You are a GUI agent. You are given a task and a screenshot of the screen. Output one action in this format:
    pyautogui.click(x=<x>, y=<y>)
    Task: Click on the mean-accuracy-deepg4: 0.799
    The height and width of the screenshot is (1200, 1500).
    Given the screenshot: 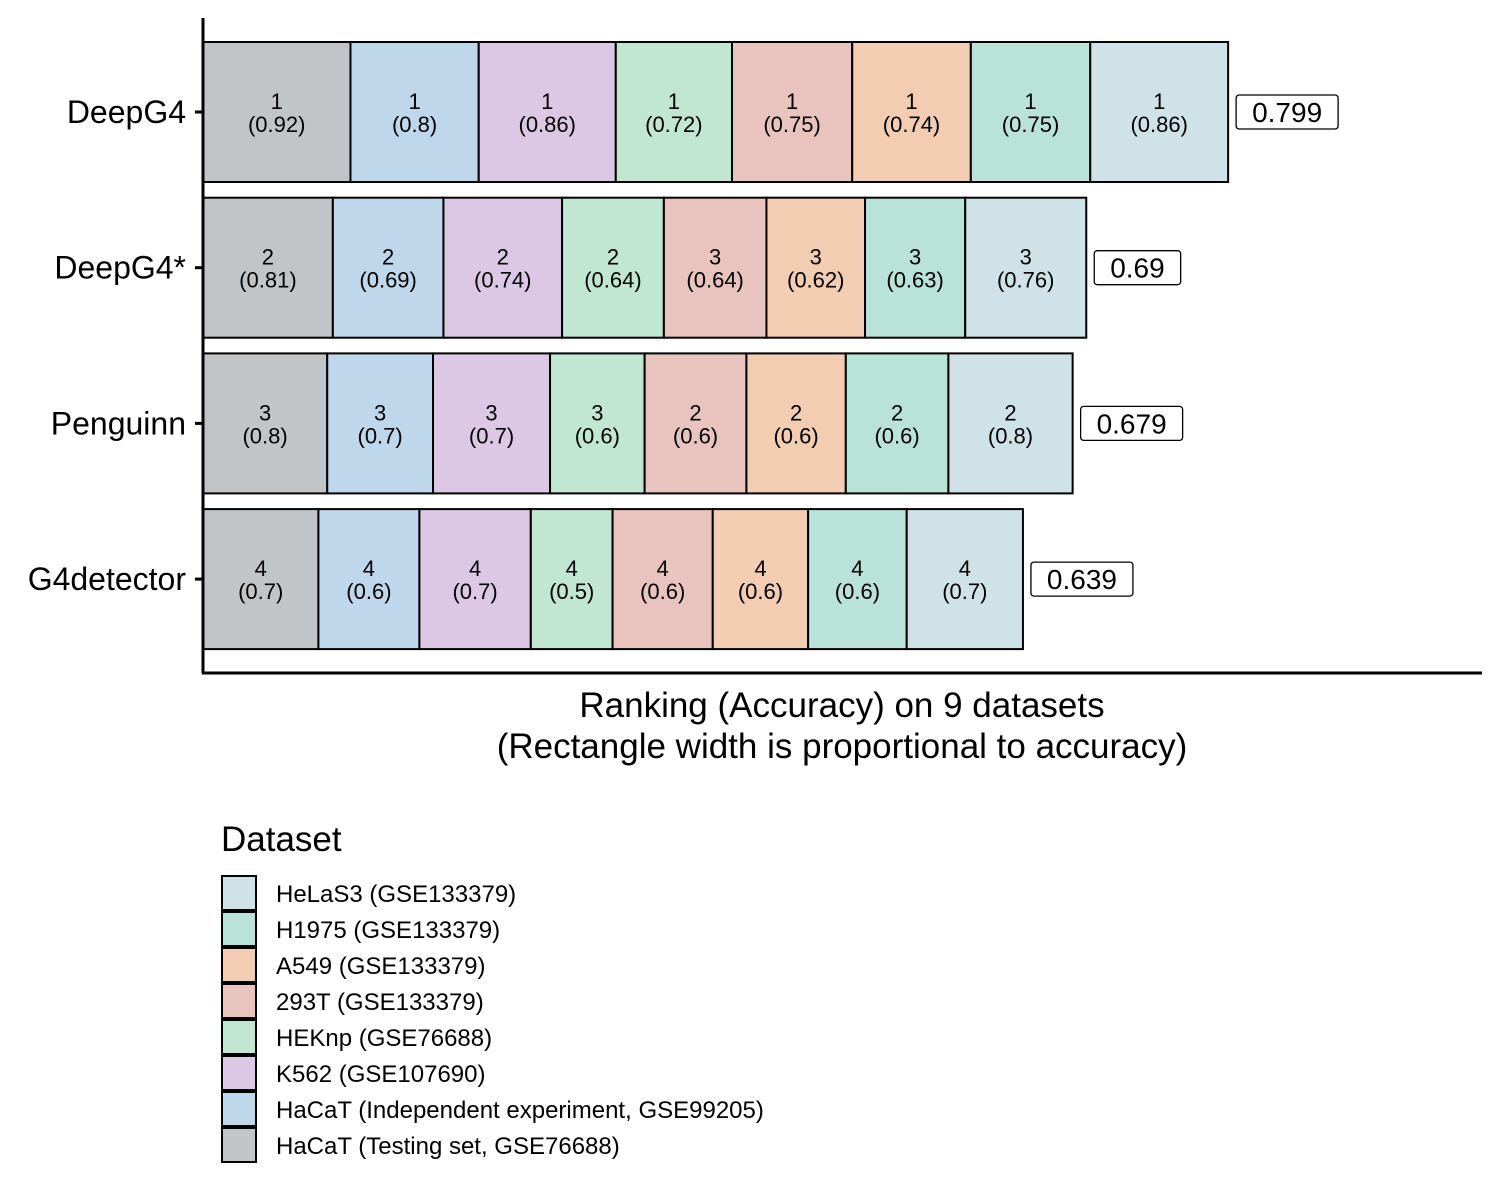 What is the action you would take?
    pyautogui.click(x=1287, y=112)
    